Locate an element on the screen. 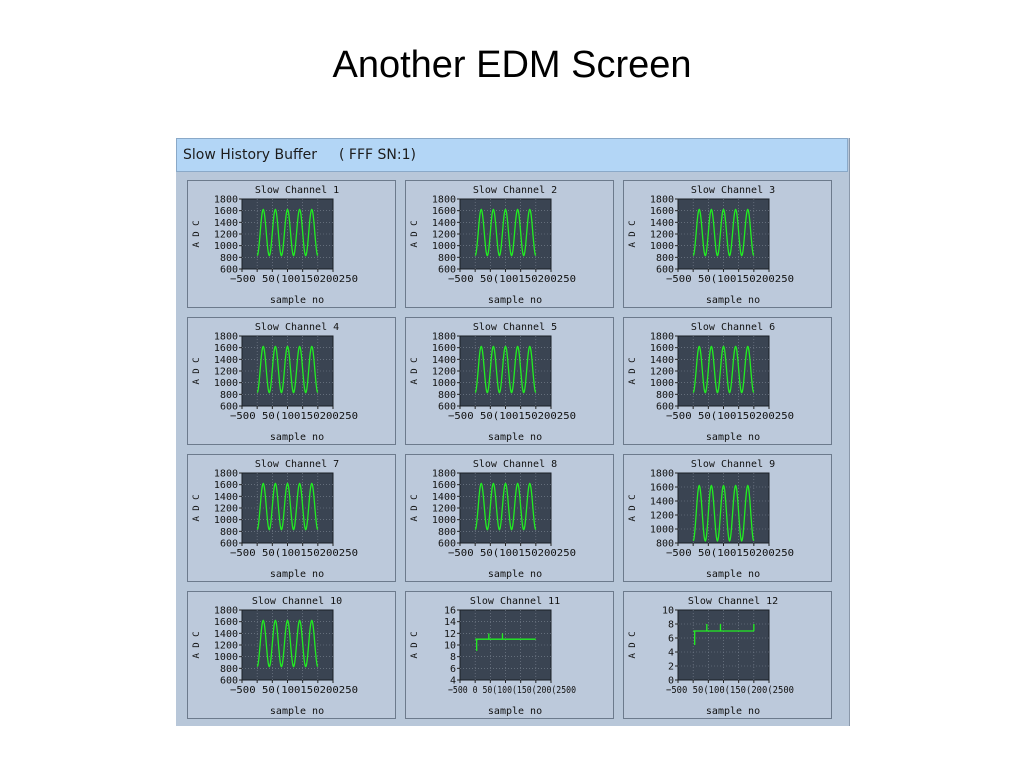 This screenshot has height=768, width=1024. x-tick-labels: −500 0 50(100(150(200(2500 is located at coordinates (512, 690).